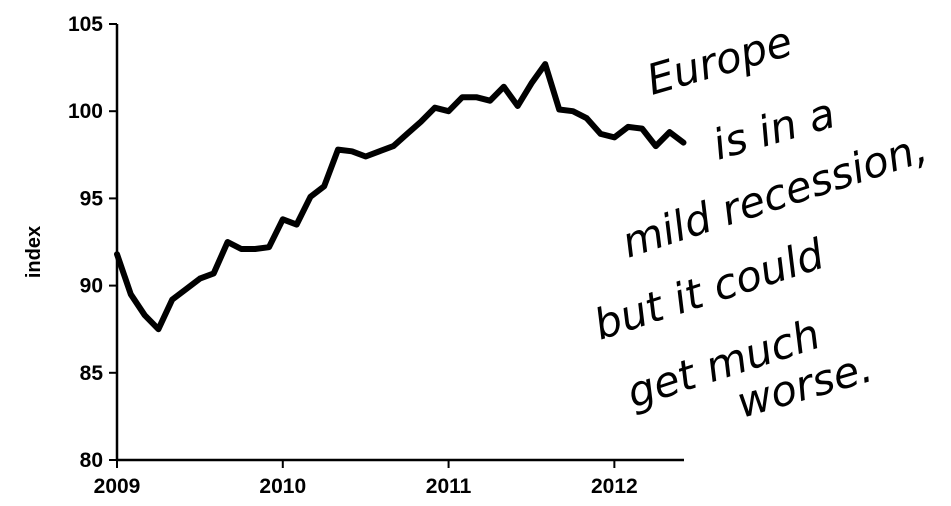 The width and height of the screenshot is (951, 506). Describe the element at coordinates (282, 486) in the screenshot. I see `x-tick-label-2010: 2010` at that location.